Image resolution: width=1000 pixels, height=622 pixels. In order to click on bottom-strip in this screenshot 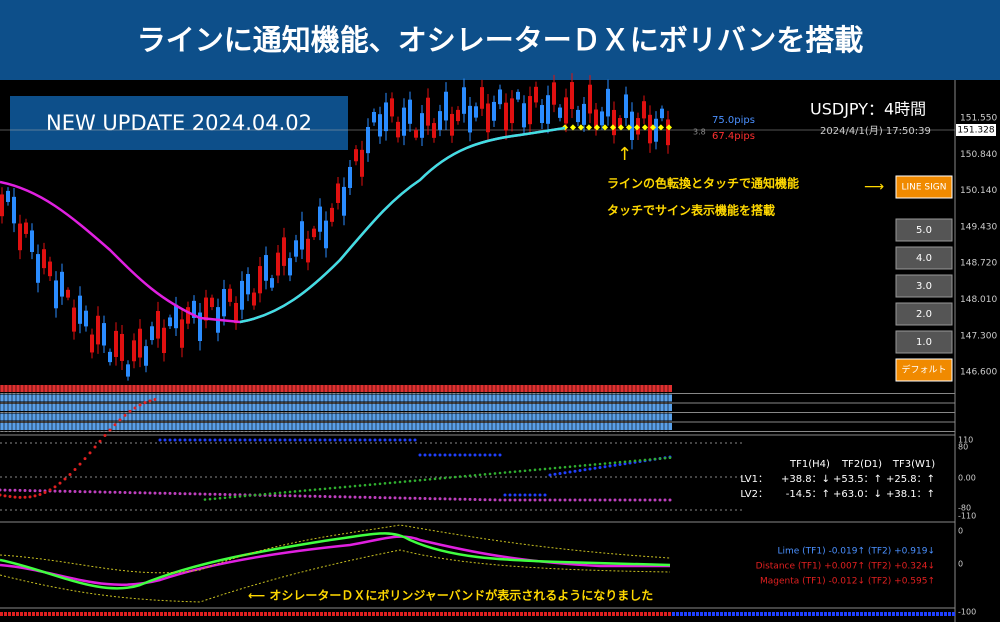, I will do `click(477, 614)`.